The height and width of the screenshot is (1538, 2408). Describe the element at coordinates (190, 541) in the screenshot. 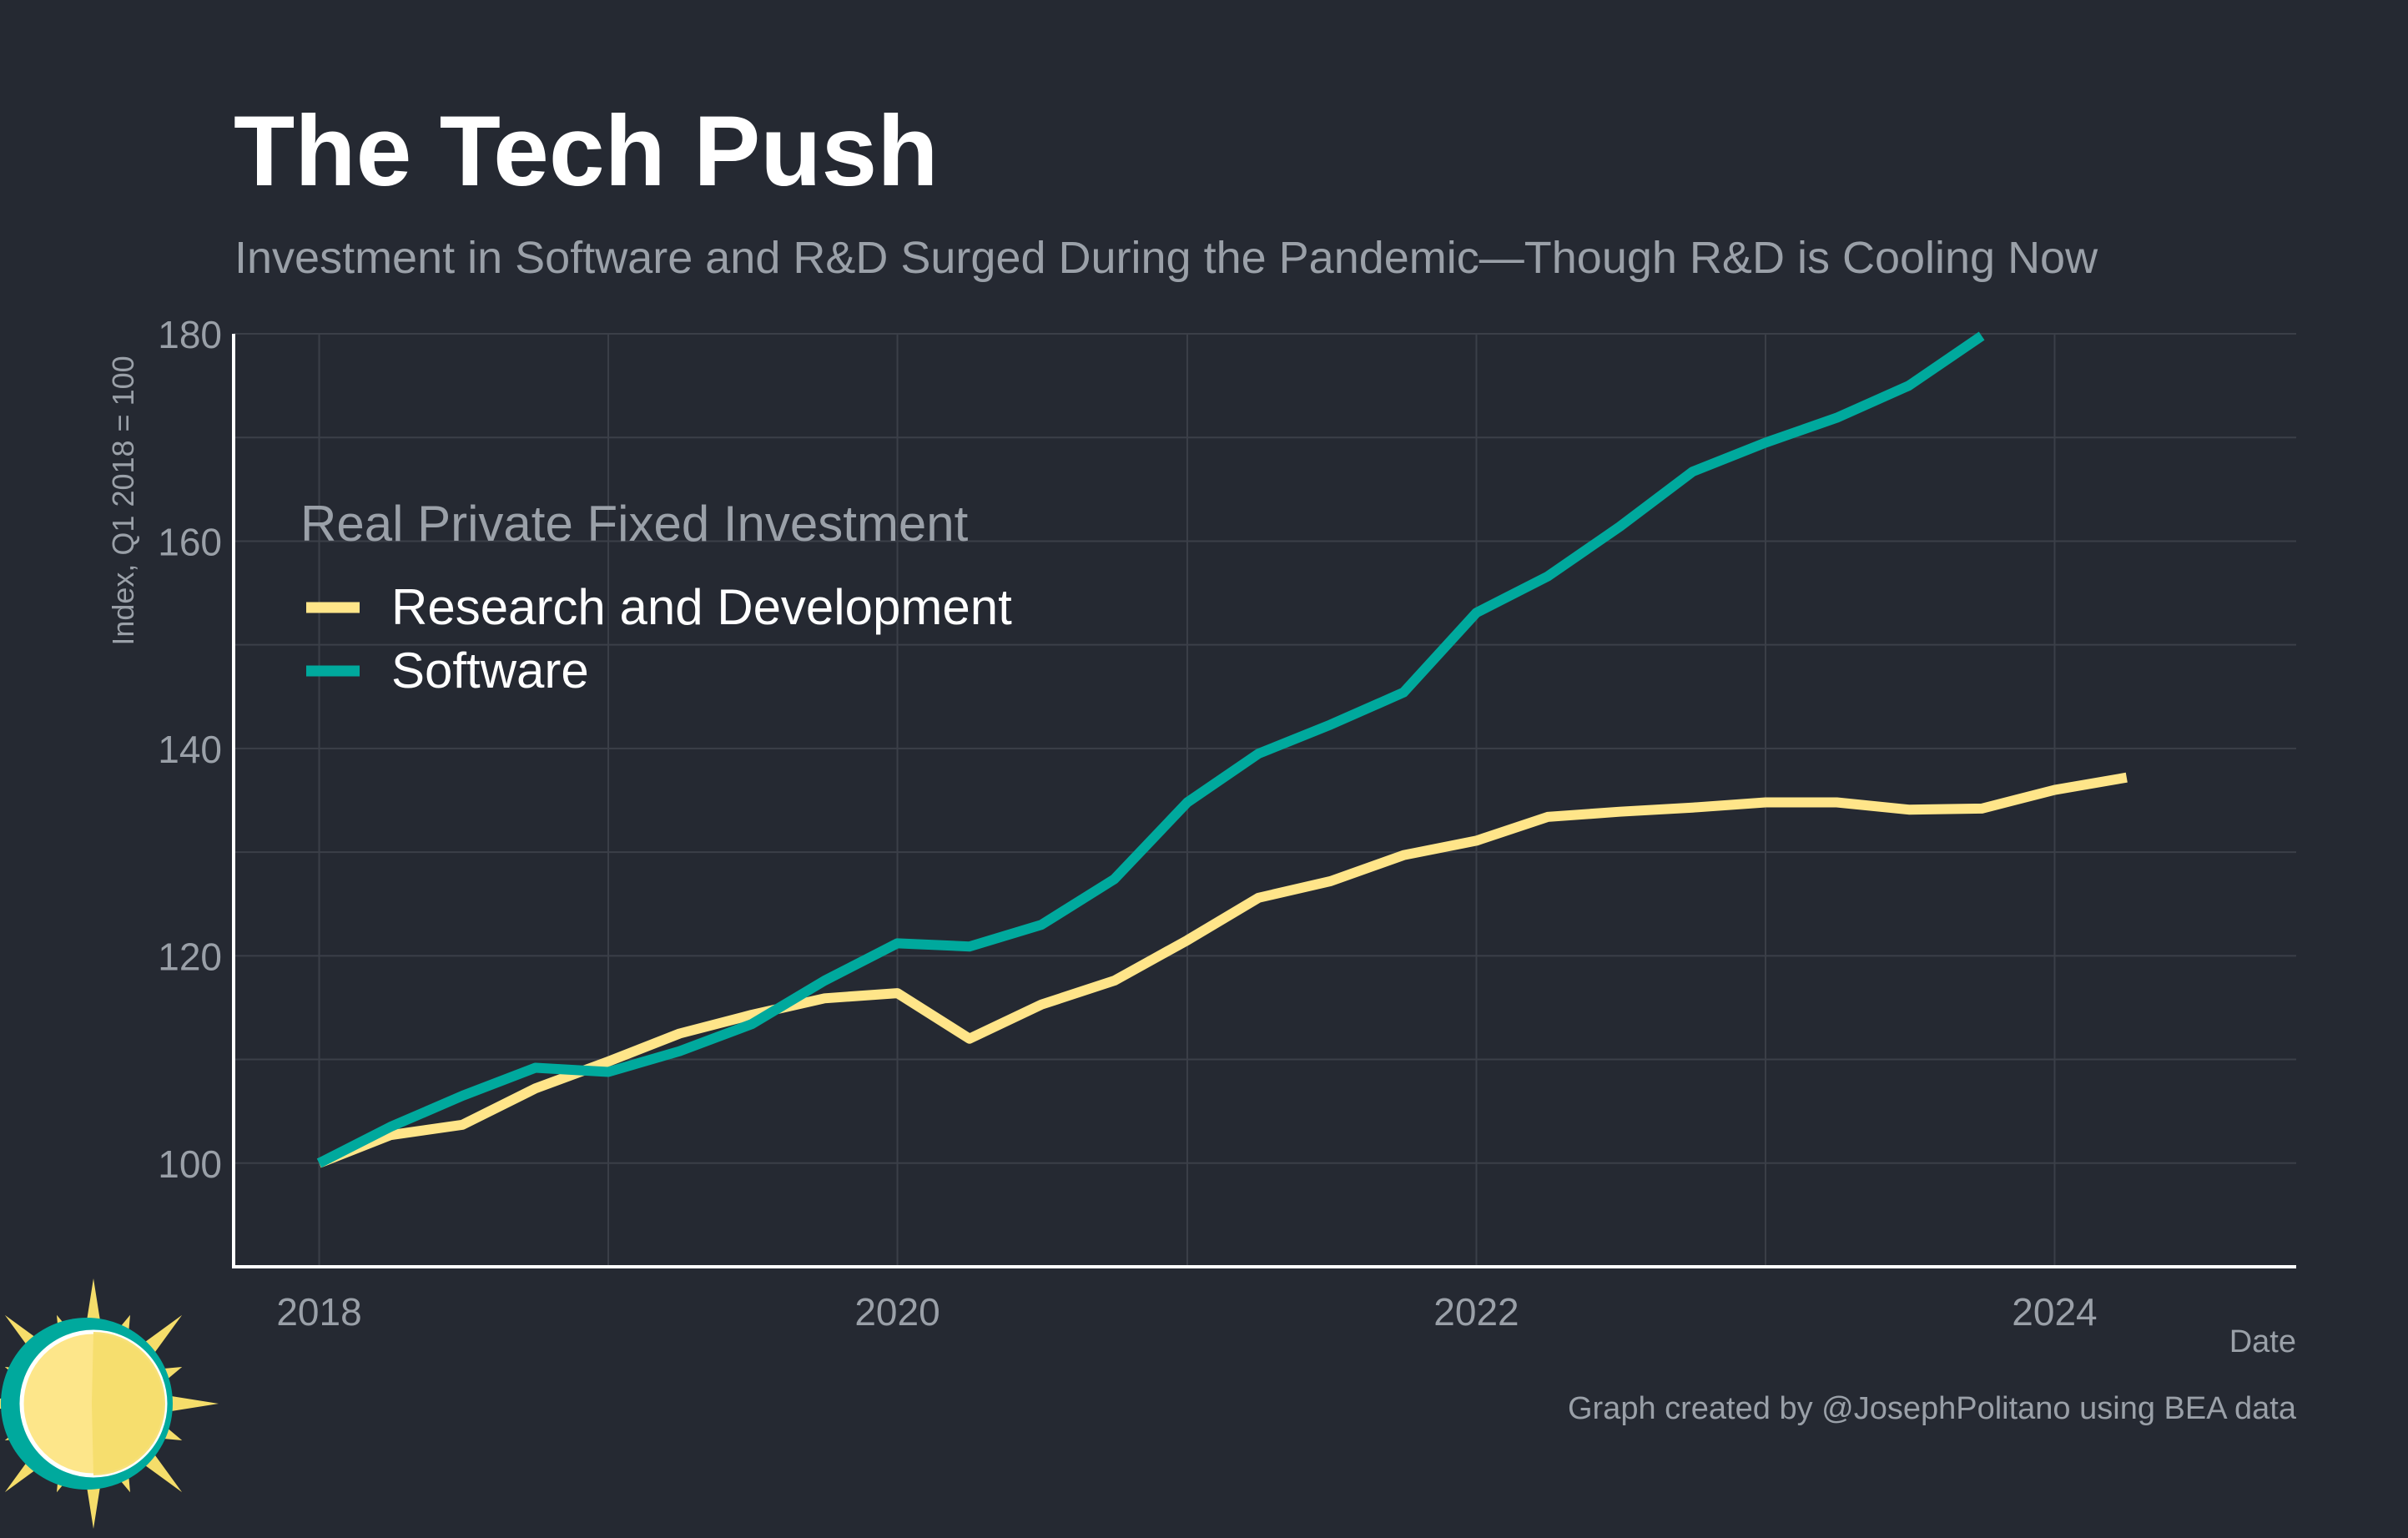

I see `y-tick-label: 160` at that location.